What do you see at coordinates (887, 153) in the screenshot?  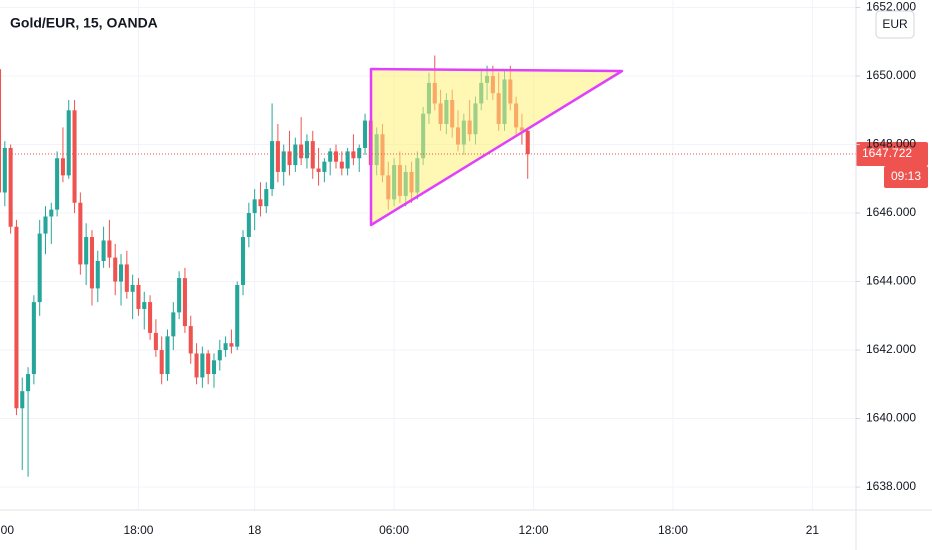 I see `last-price-label: 1647.722` at bounding box center [887, 153].